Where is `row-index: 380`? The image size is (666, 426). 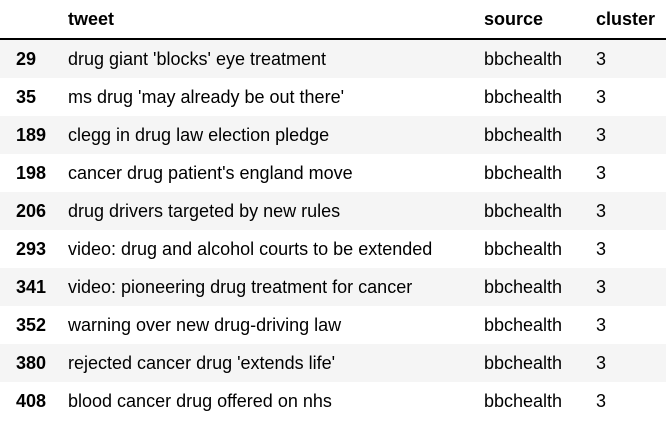 row-index: 380 is located at coordinates (30, 363).